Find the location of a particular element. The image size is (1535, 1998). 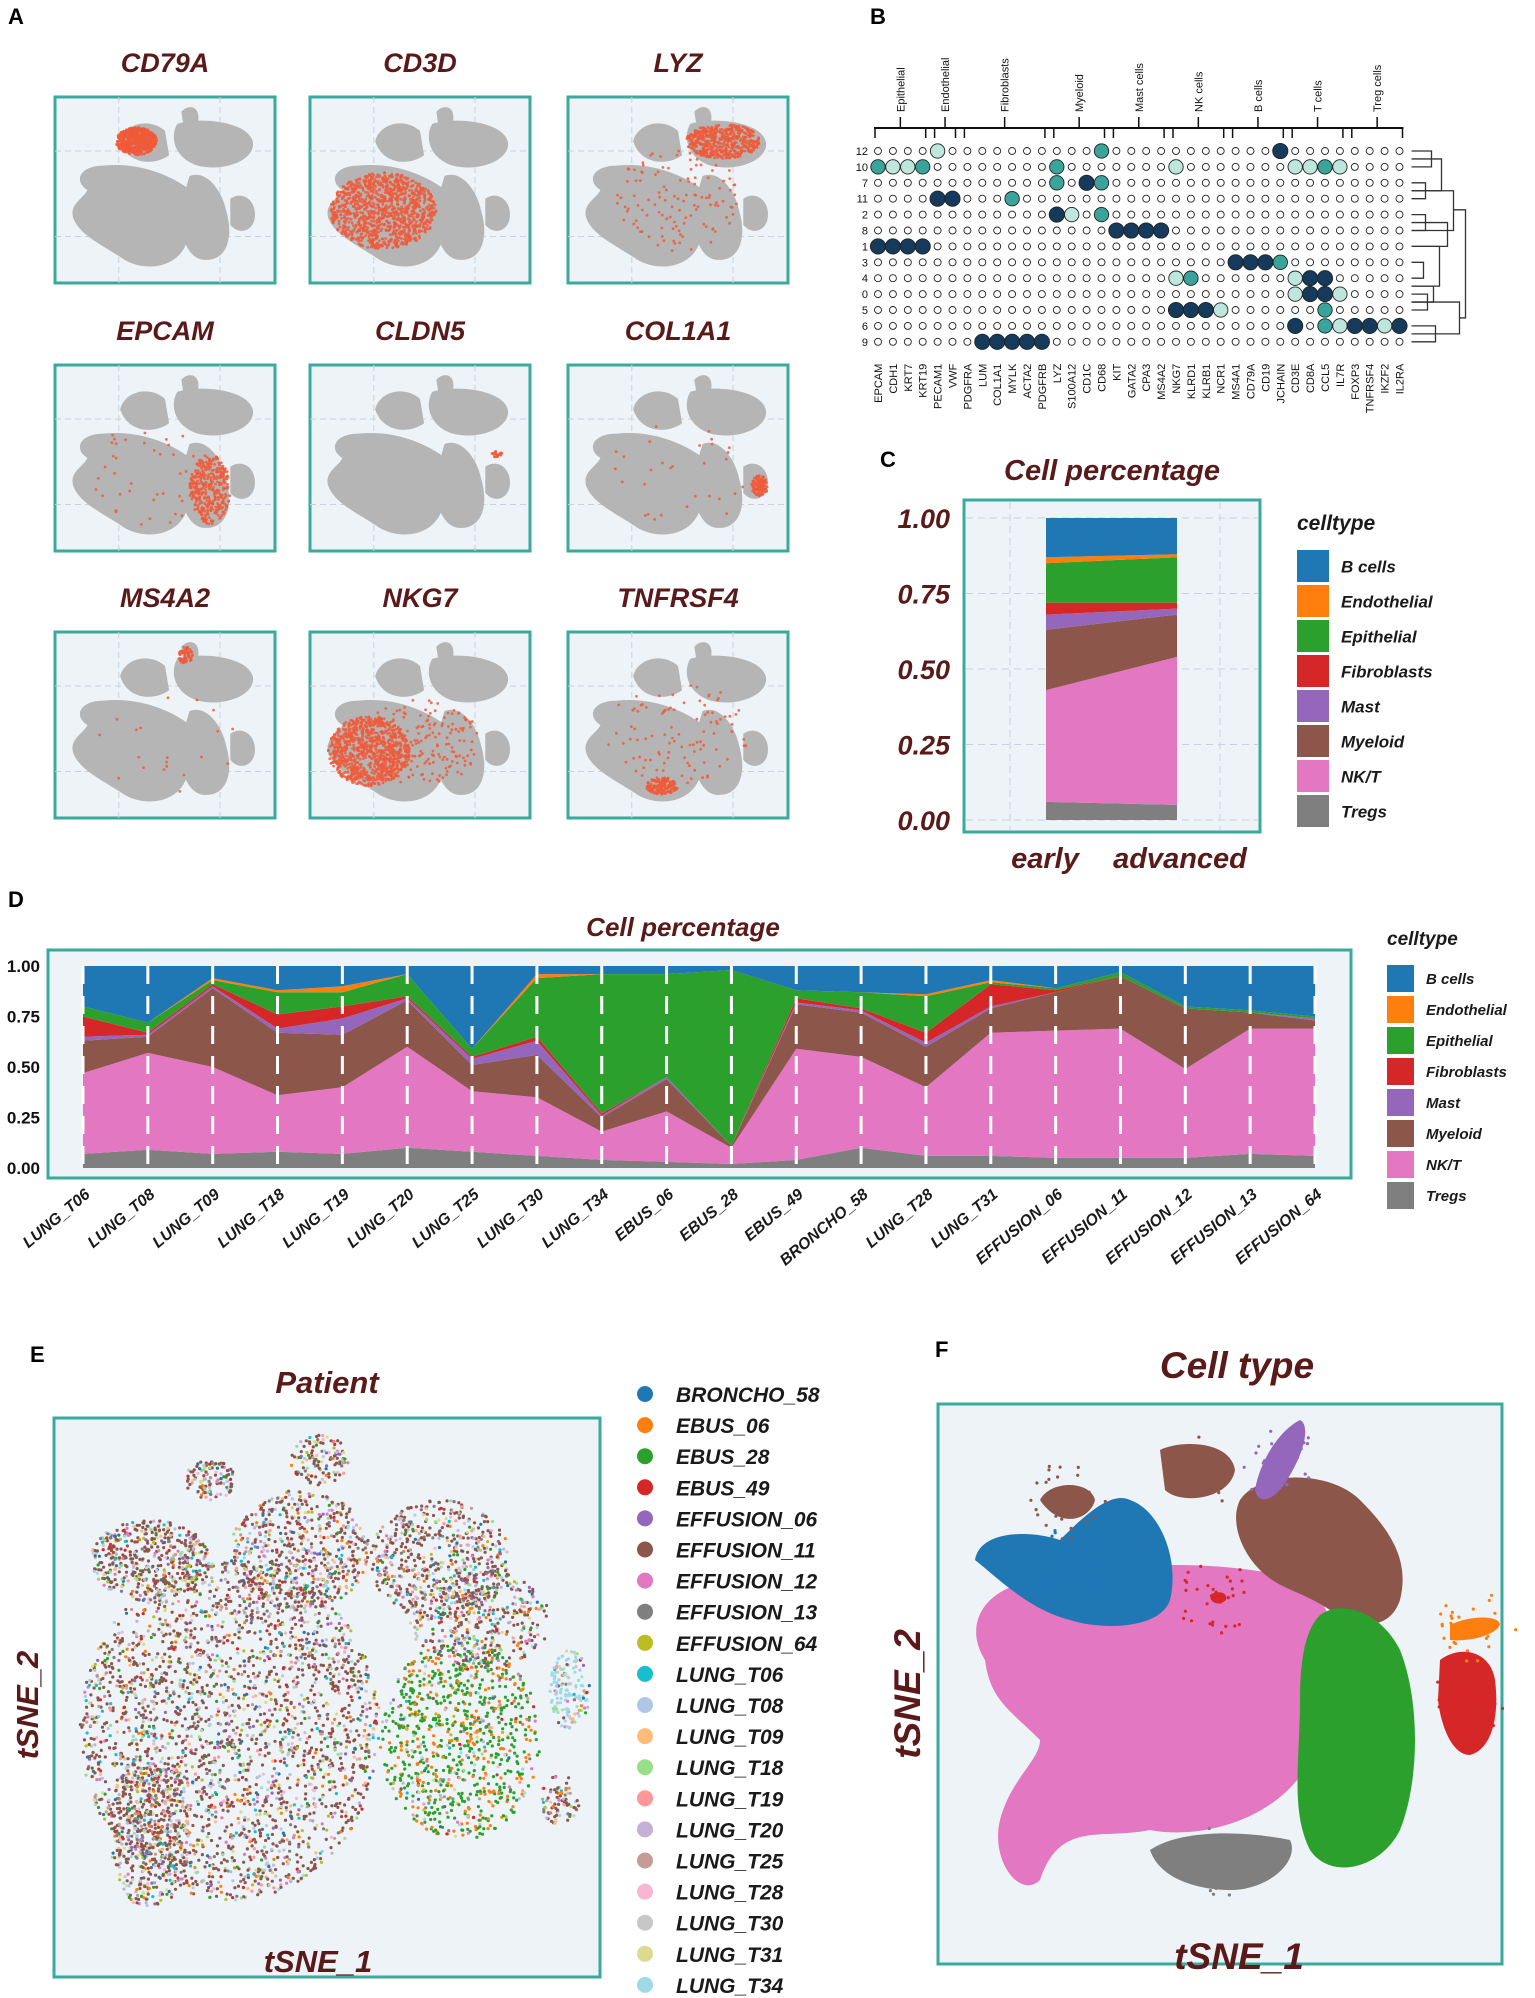

dot-0-KLRD1 is located at coordinates (1190, 294).